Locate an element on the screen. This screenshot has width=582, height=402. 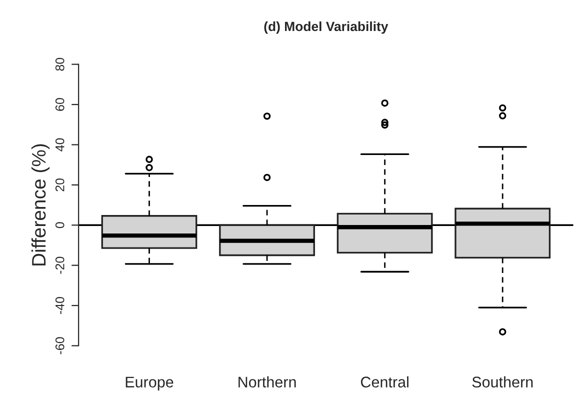
y-tick-label: 60 is located at coordinates (59, 104).